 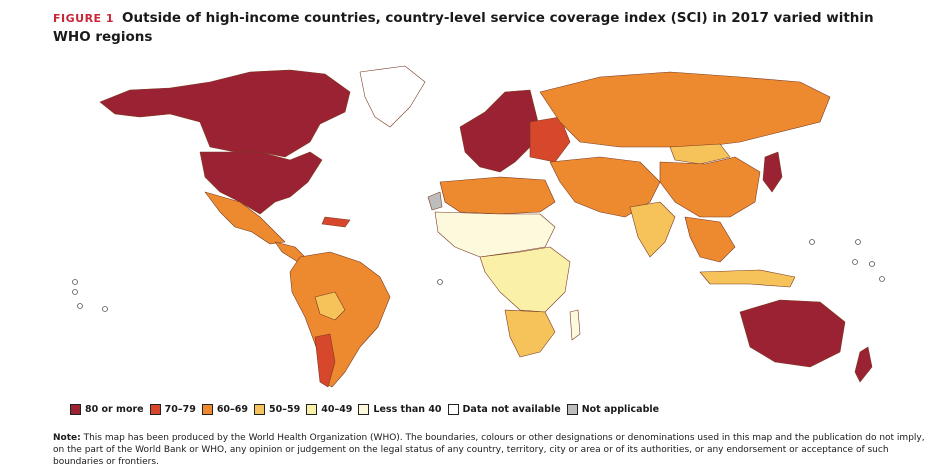 I want to click on region-australia, so click(x=792, y=333).